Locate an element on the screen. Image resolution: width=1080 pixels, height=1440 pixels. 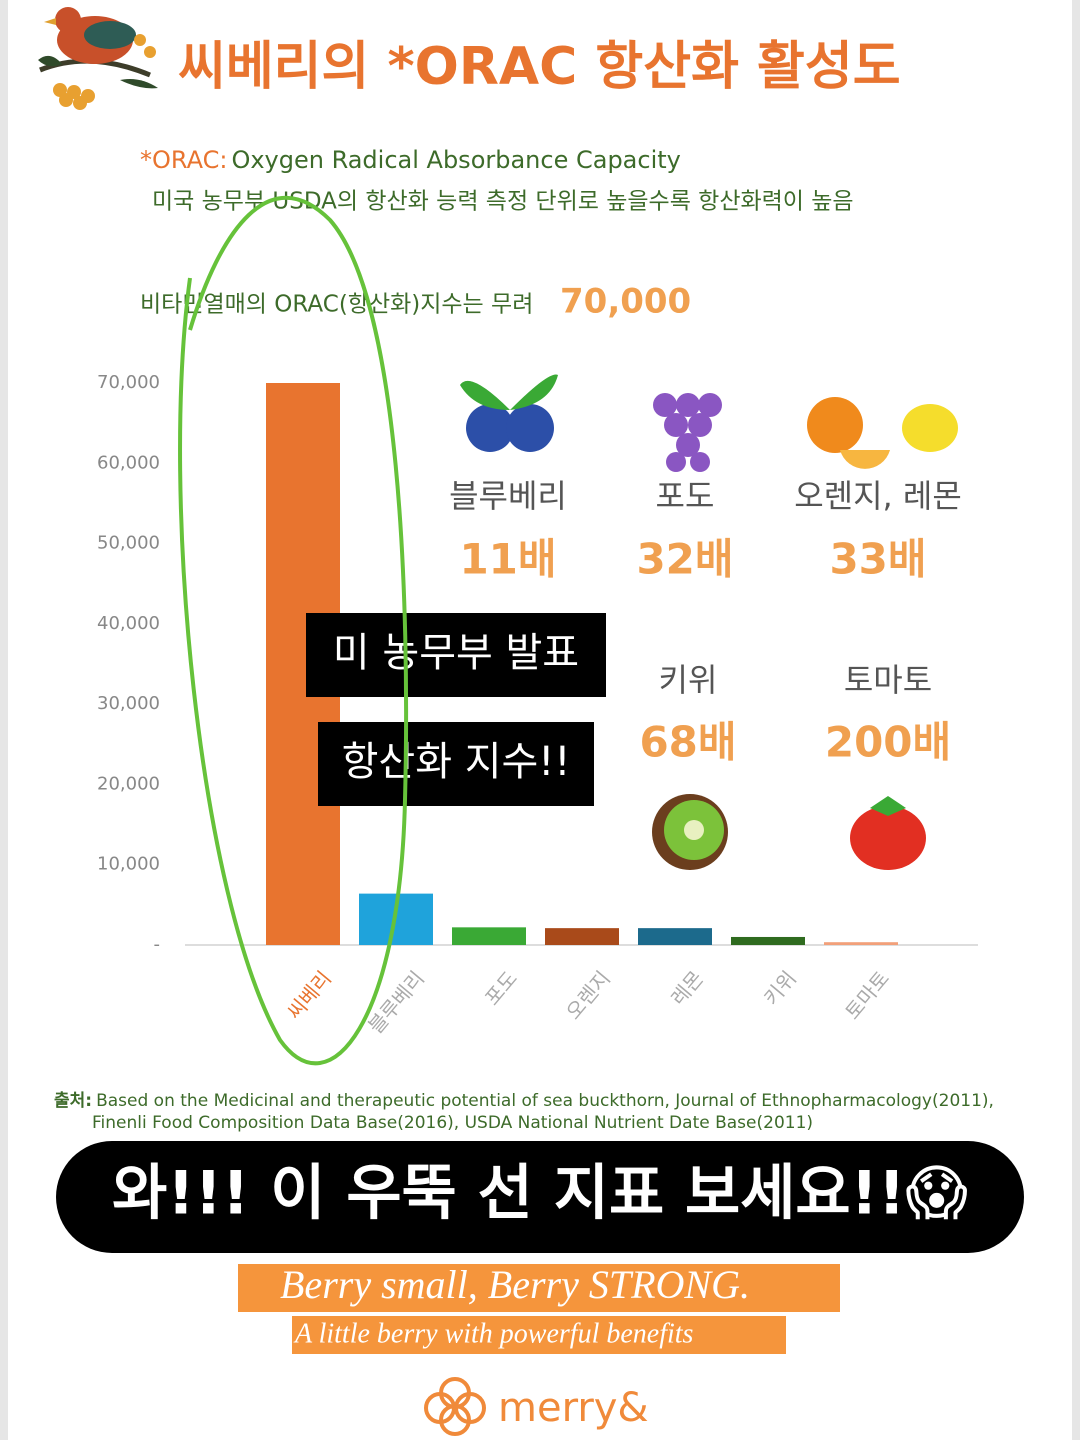
y-tick-label: 70,000 is located at coordinates (128, 382).